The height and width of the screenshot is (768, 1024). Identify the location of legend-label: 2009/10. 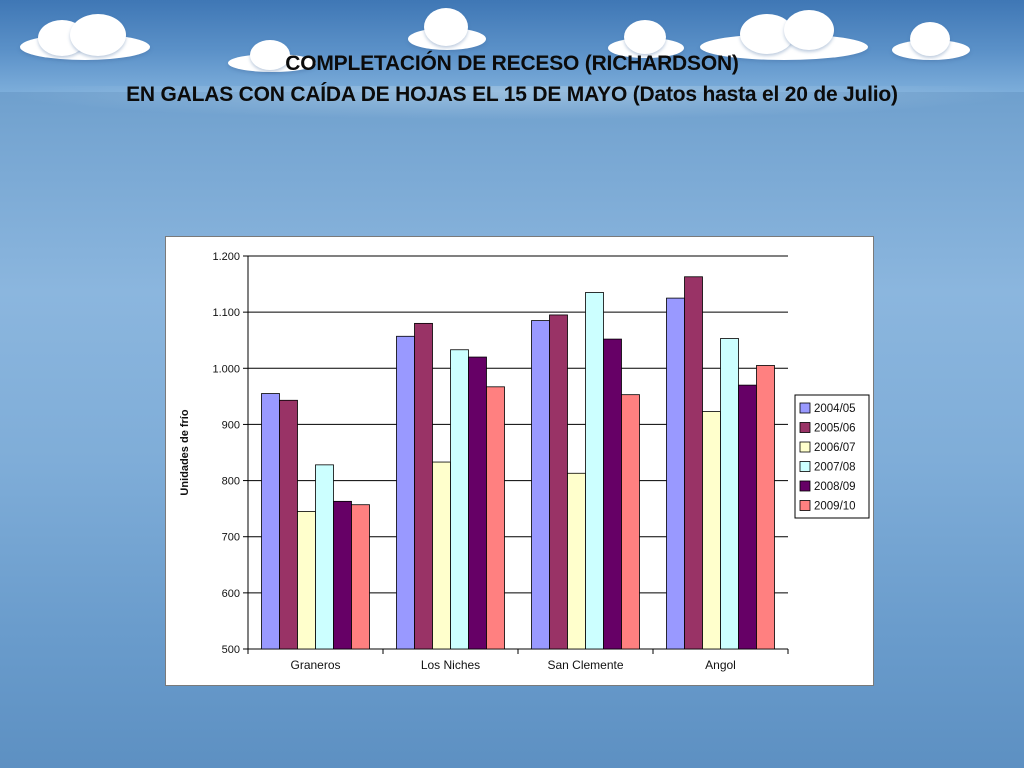
(835, 507).